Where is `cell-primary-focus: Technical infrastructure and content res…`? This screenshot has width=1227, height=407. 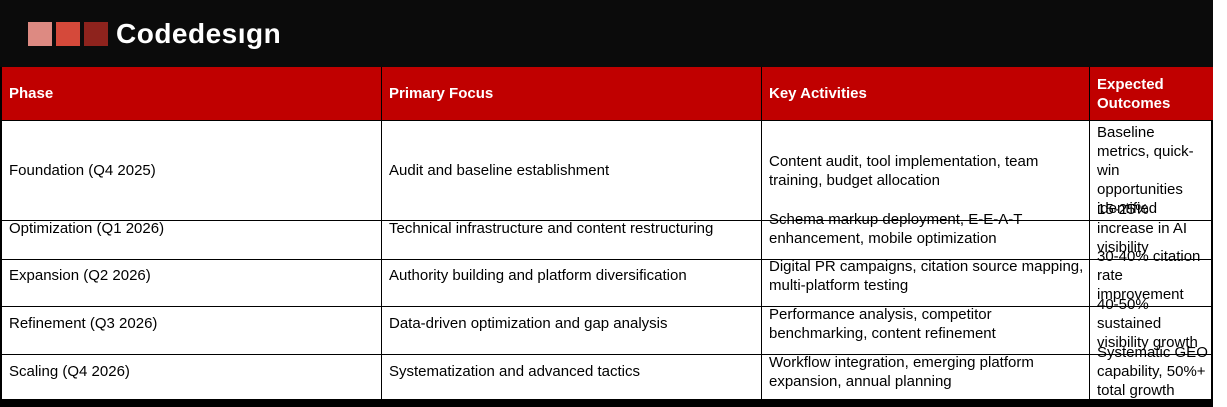
cell-primary-focus: Technical infrastructure and content res… is located at coordinates (572, 229).